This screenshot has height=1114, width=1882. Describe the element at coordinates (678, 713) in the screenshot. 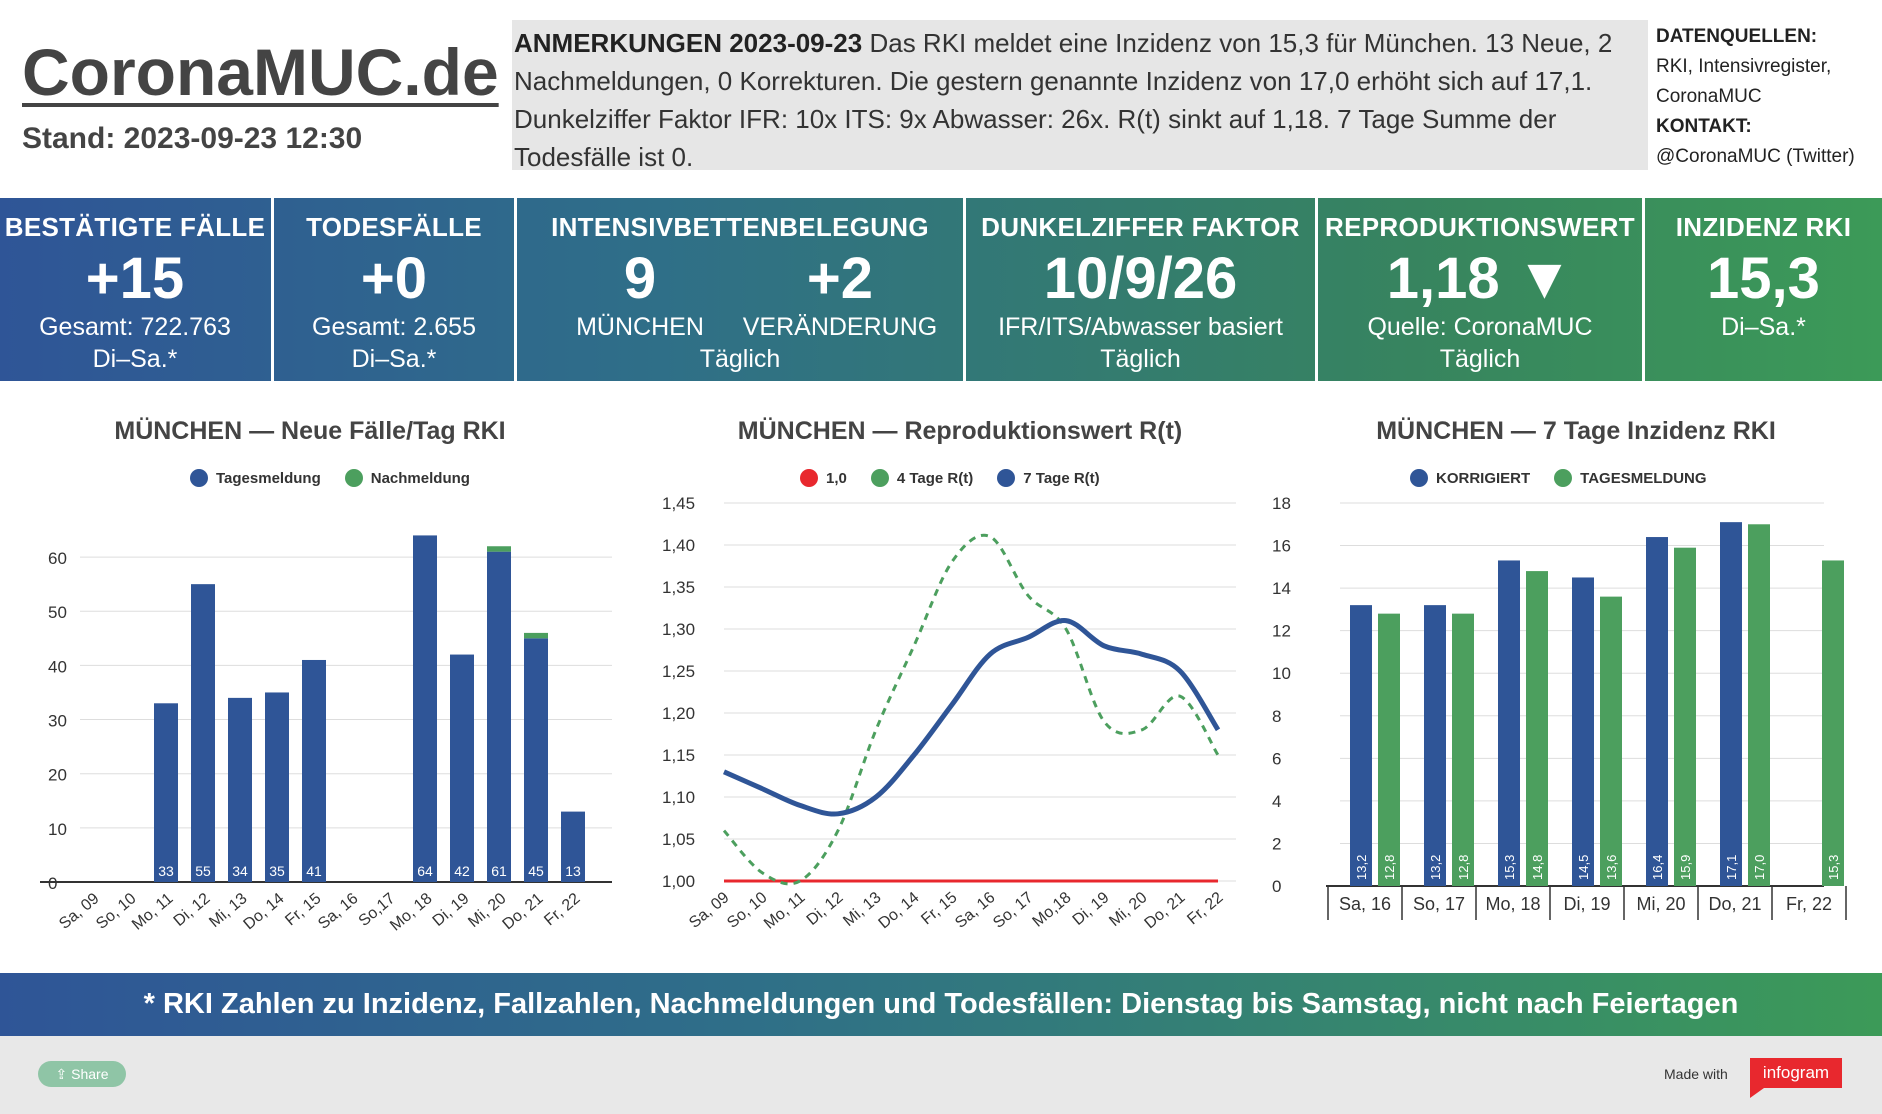

I see `y-tick-label: 1,20` at that location.